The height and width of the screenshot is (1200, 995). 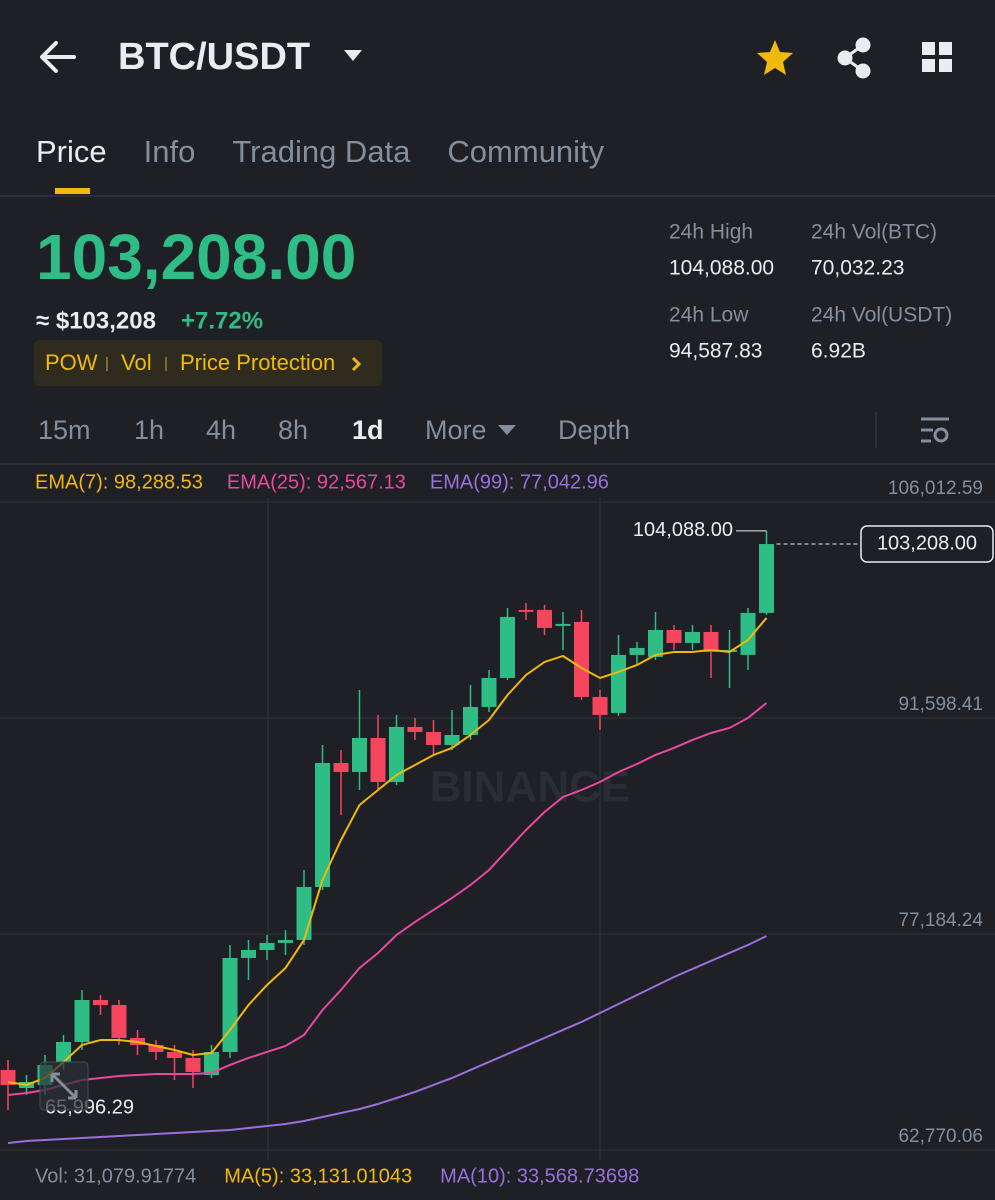 I want to click on tab: Trading Data, so click(x=321, y=151).